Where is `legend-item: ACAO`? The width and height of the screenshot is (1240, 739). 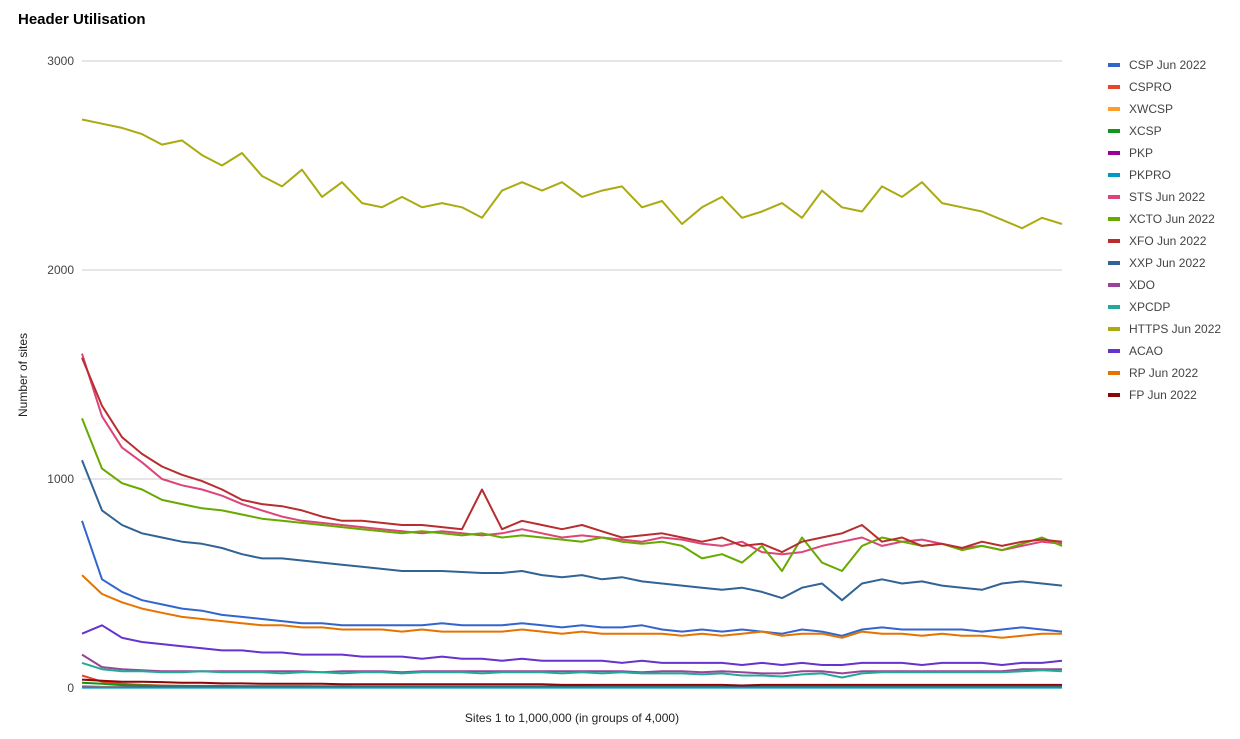
legend-item: ACAO is located at coordinates (1164, 351).